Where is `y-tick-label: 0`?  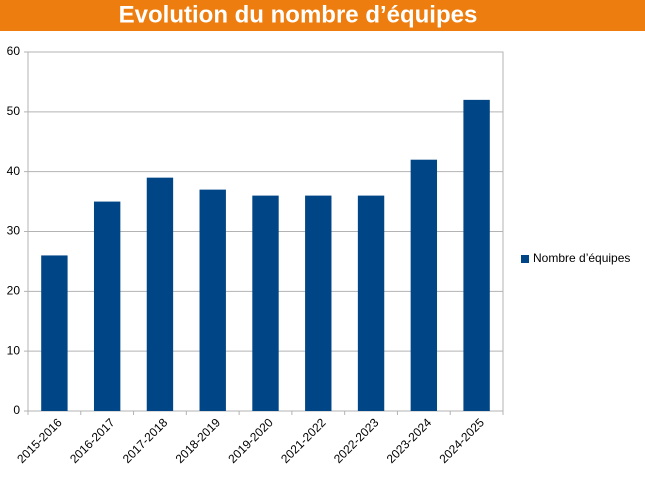 y-tick-label: 0 is located at coordinates (16, 410).